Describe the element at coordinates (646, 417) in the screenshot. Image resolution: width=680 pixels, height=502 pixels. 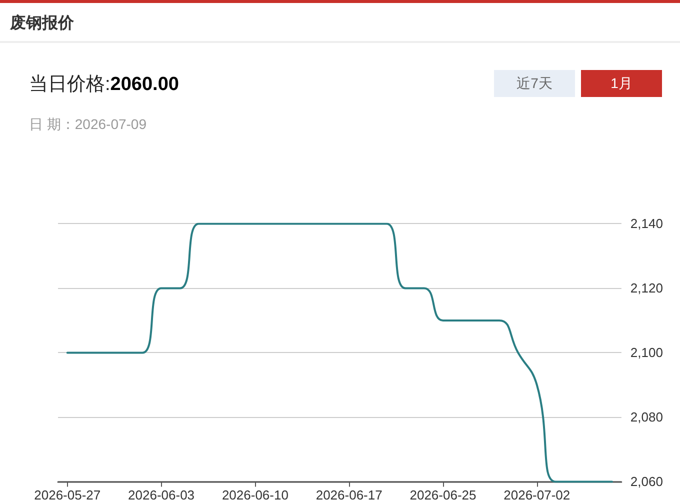
I see `y-tick-label: 2,080` at that location.